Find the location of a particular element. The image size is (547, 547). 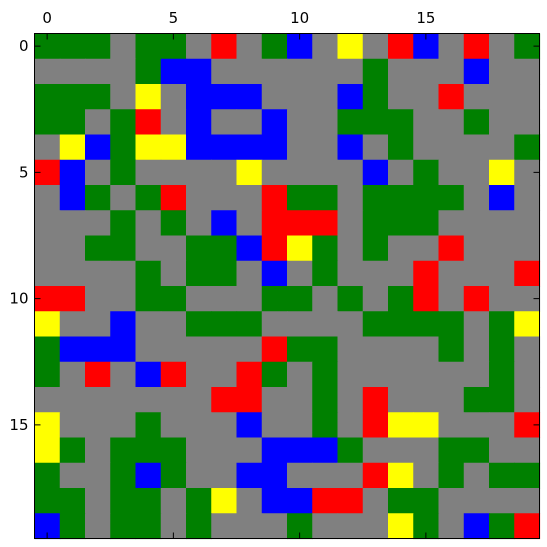

cell-yellow-r5-c18 is located at coordinates (502, 172).